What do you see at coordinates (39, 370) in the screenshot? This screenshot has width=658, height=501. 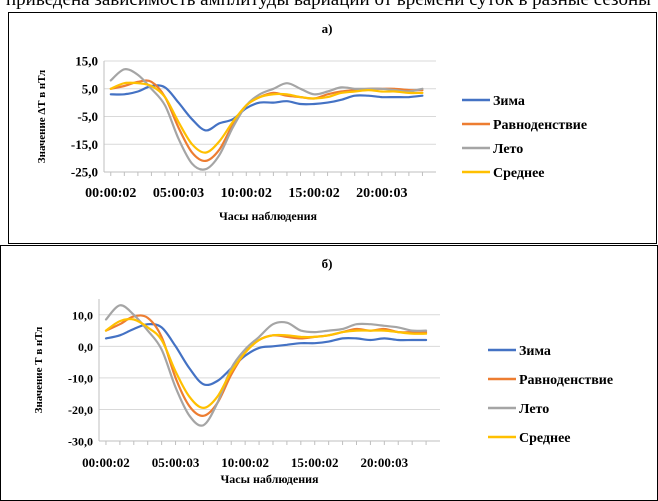 I see `y-axis-label: Значение Т в нТл` at bounding box center [39, 370].